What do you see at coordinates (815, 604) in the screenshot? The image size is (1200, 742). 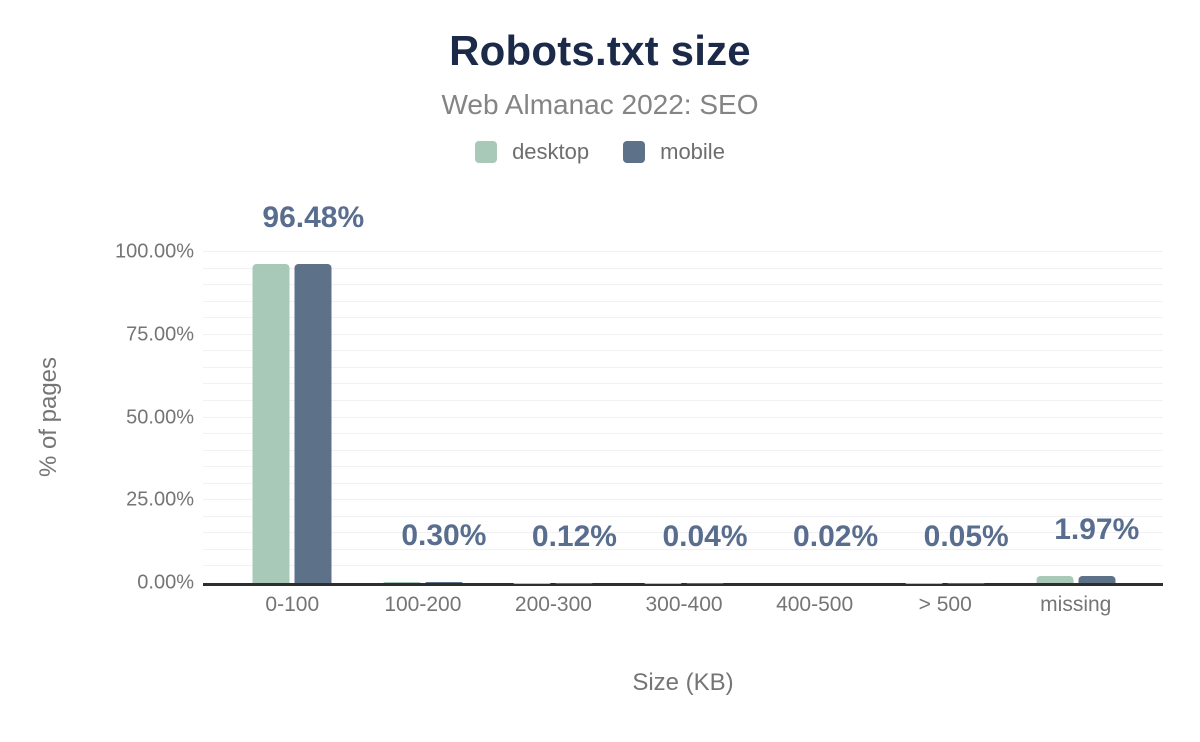 I see `x-tick-label: 400-500` at bounding box center [815, 604].